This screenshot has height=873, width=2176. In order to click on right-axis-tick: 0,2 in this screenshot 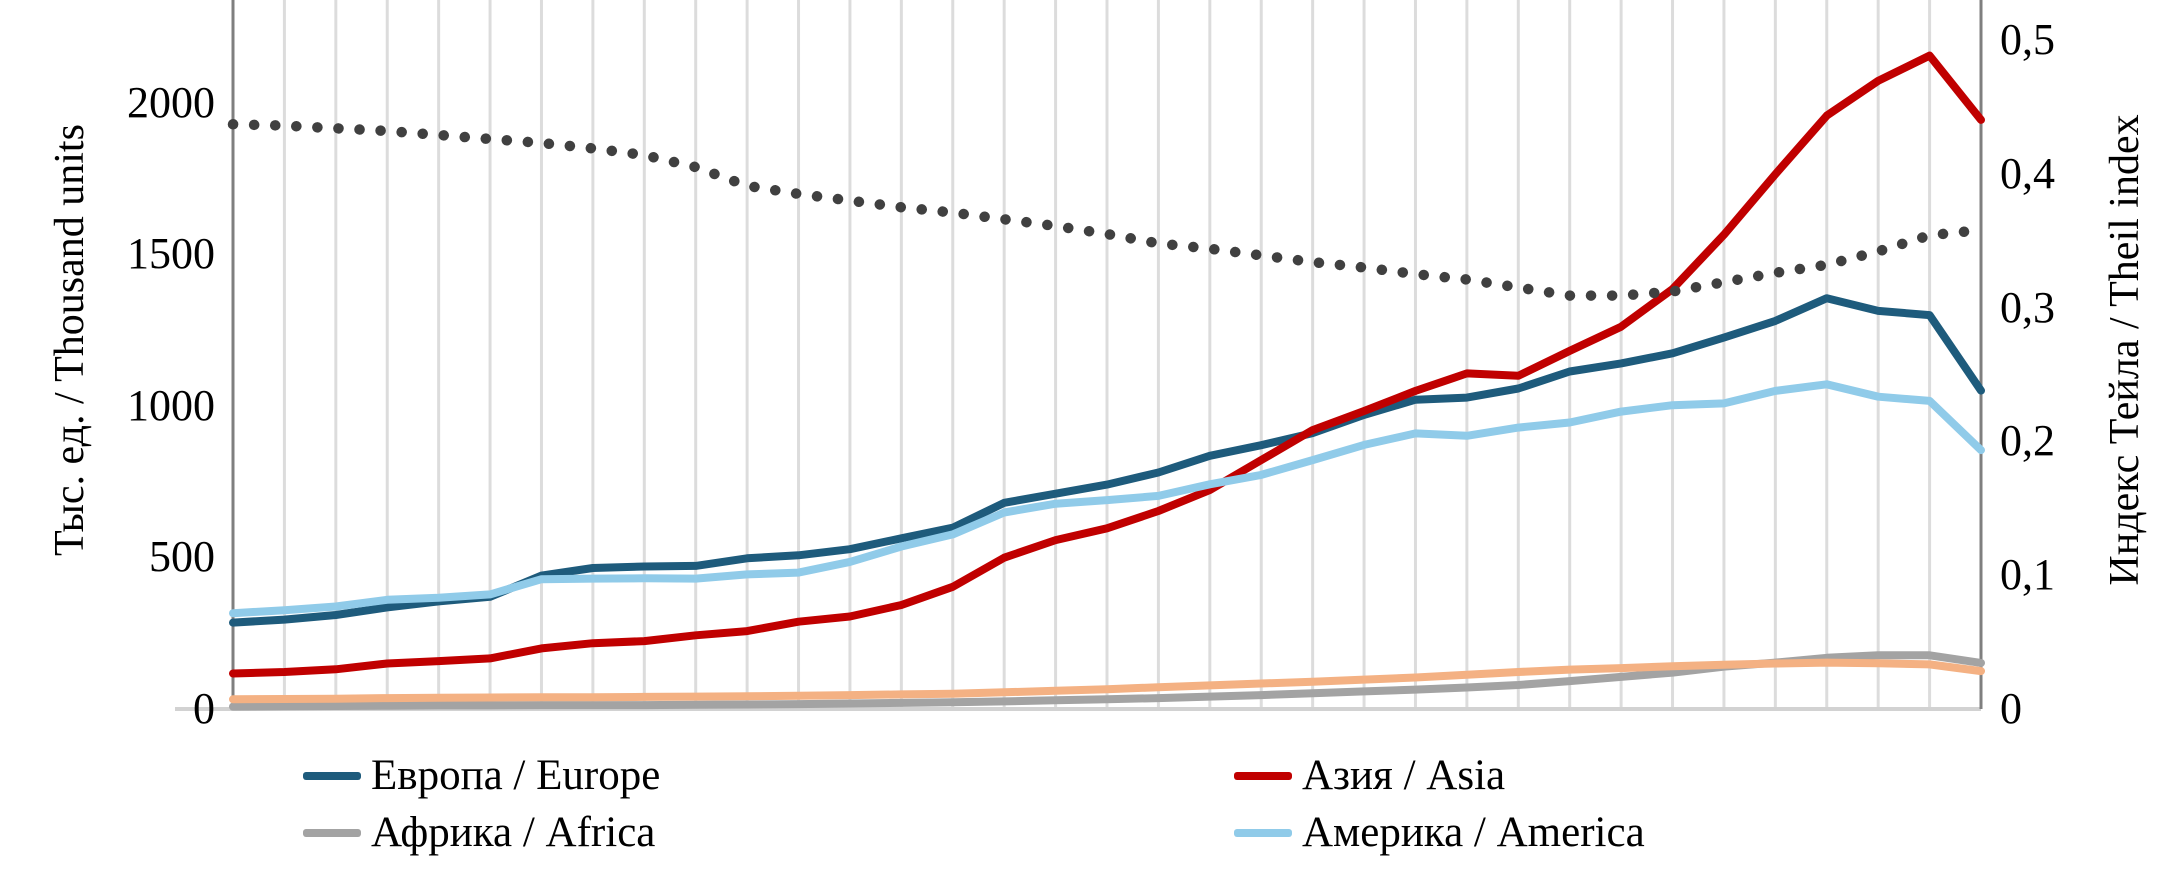, I will do `click(2027, 441)`.